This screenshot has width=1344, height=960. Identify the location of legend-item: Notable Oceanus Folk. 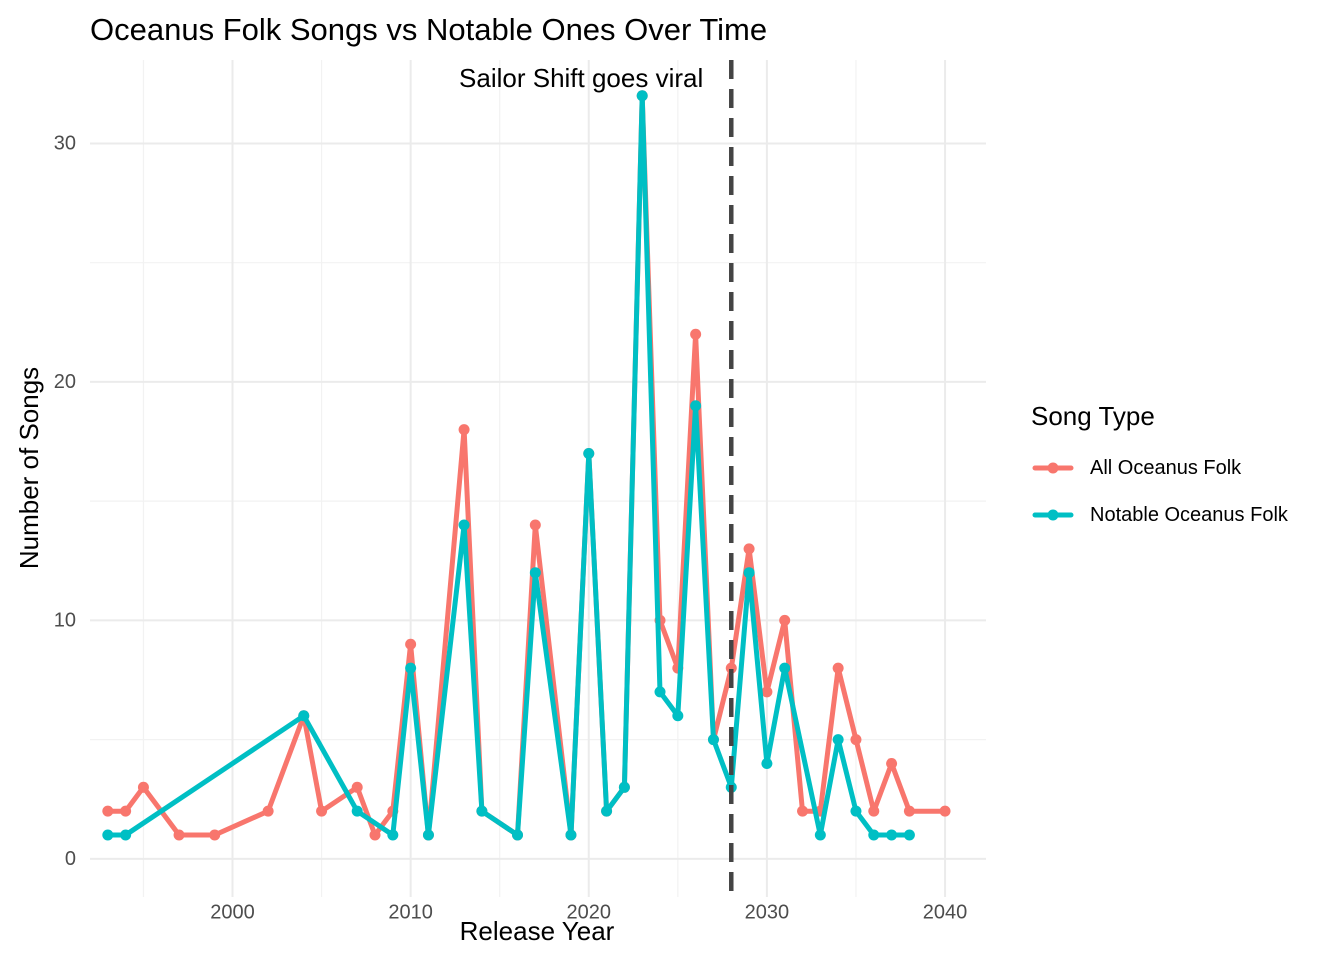
(1160, 515).